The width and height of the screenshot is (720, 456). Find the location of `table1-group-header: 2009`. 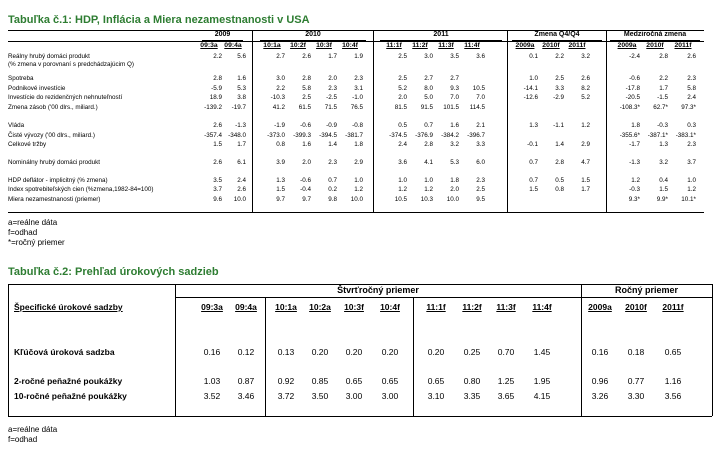

table1-group-header: 2009 is located at coordinates (222, 34).